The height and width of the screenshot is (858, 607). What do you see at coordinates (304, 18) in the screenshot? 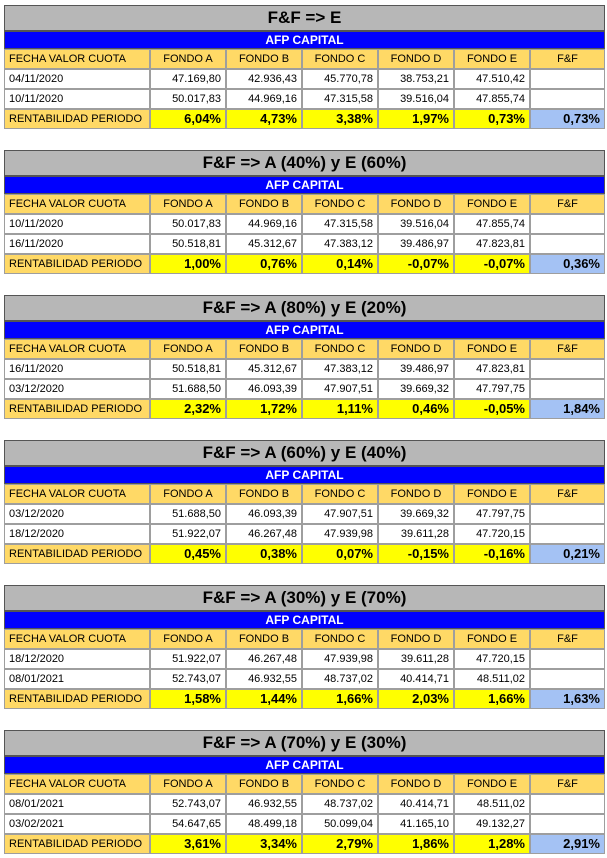
I see `block-title: F&F => E` at bounding box center [304, 18].